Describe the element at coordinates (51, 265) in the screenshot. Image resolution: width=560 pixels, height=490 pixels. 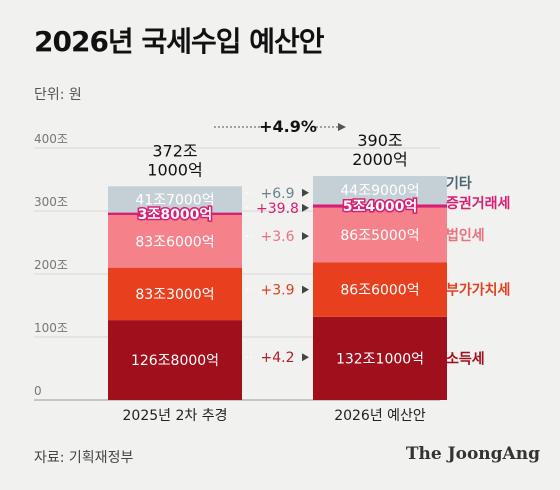
I see `y-tick-label: 200조` at that location.